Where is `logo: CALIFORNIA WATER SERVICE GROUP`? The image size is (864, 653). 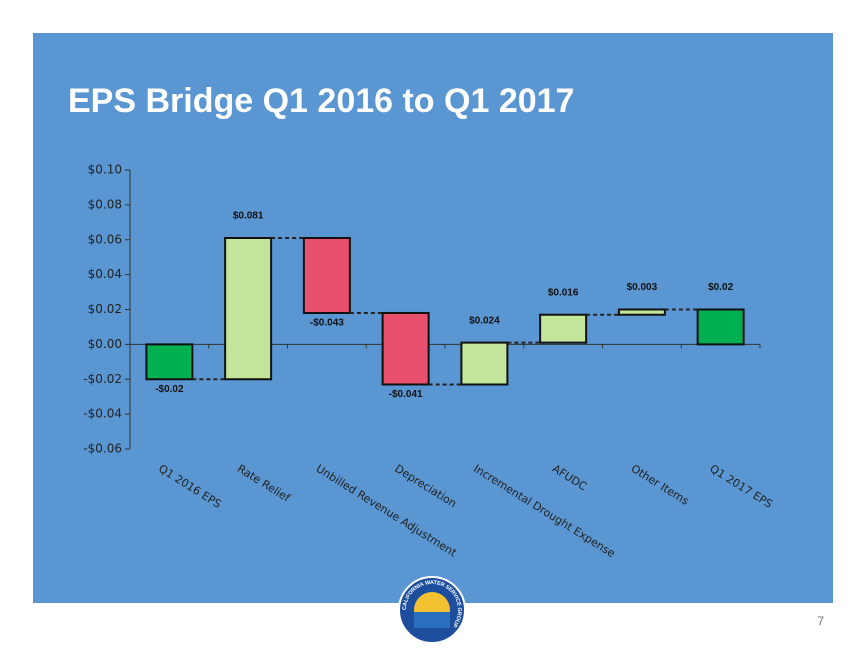 logo: CALIFORNIA WATER SERVICE GROUP is located at coordinates (432, 610).